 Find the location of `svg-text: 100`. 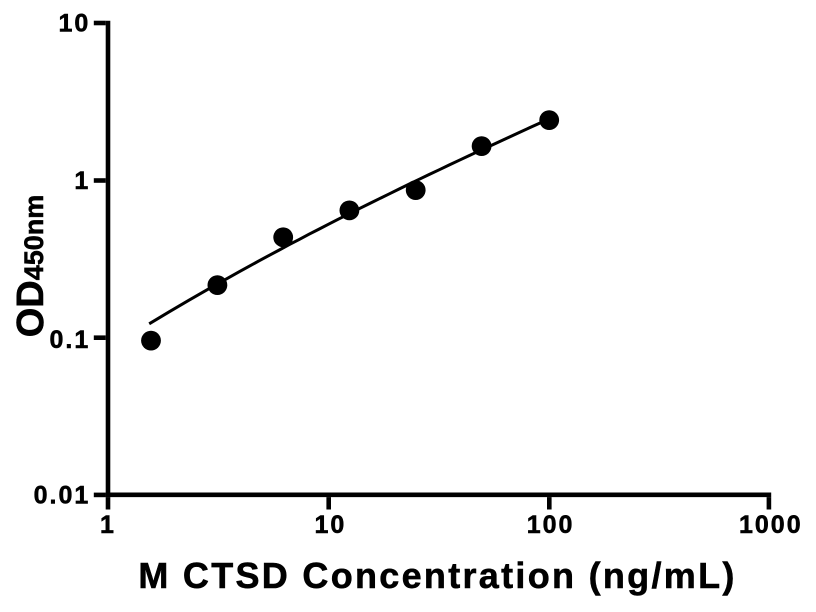

svg-text: 100 is located at coordinates (551, 525).